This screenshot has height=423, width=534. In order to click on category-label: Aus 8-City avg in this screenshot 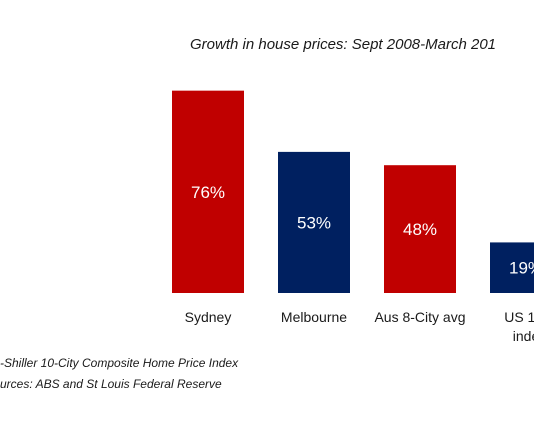, I will do `click(419, 317)`.